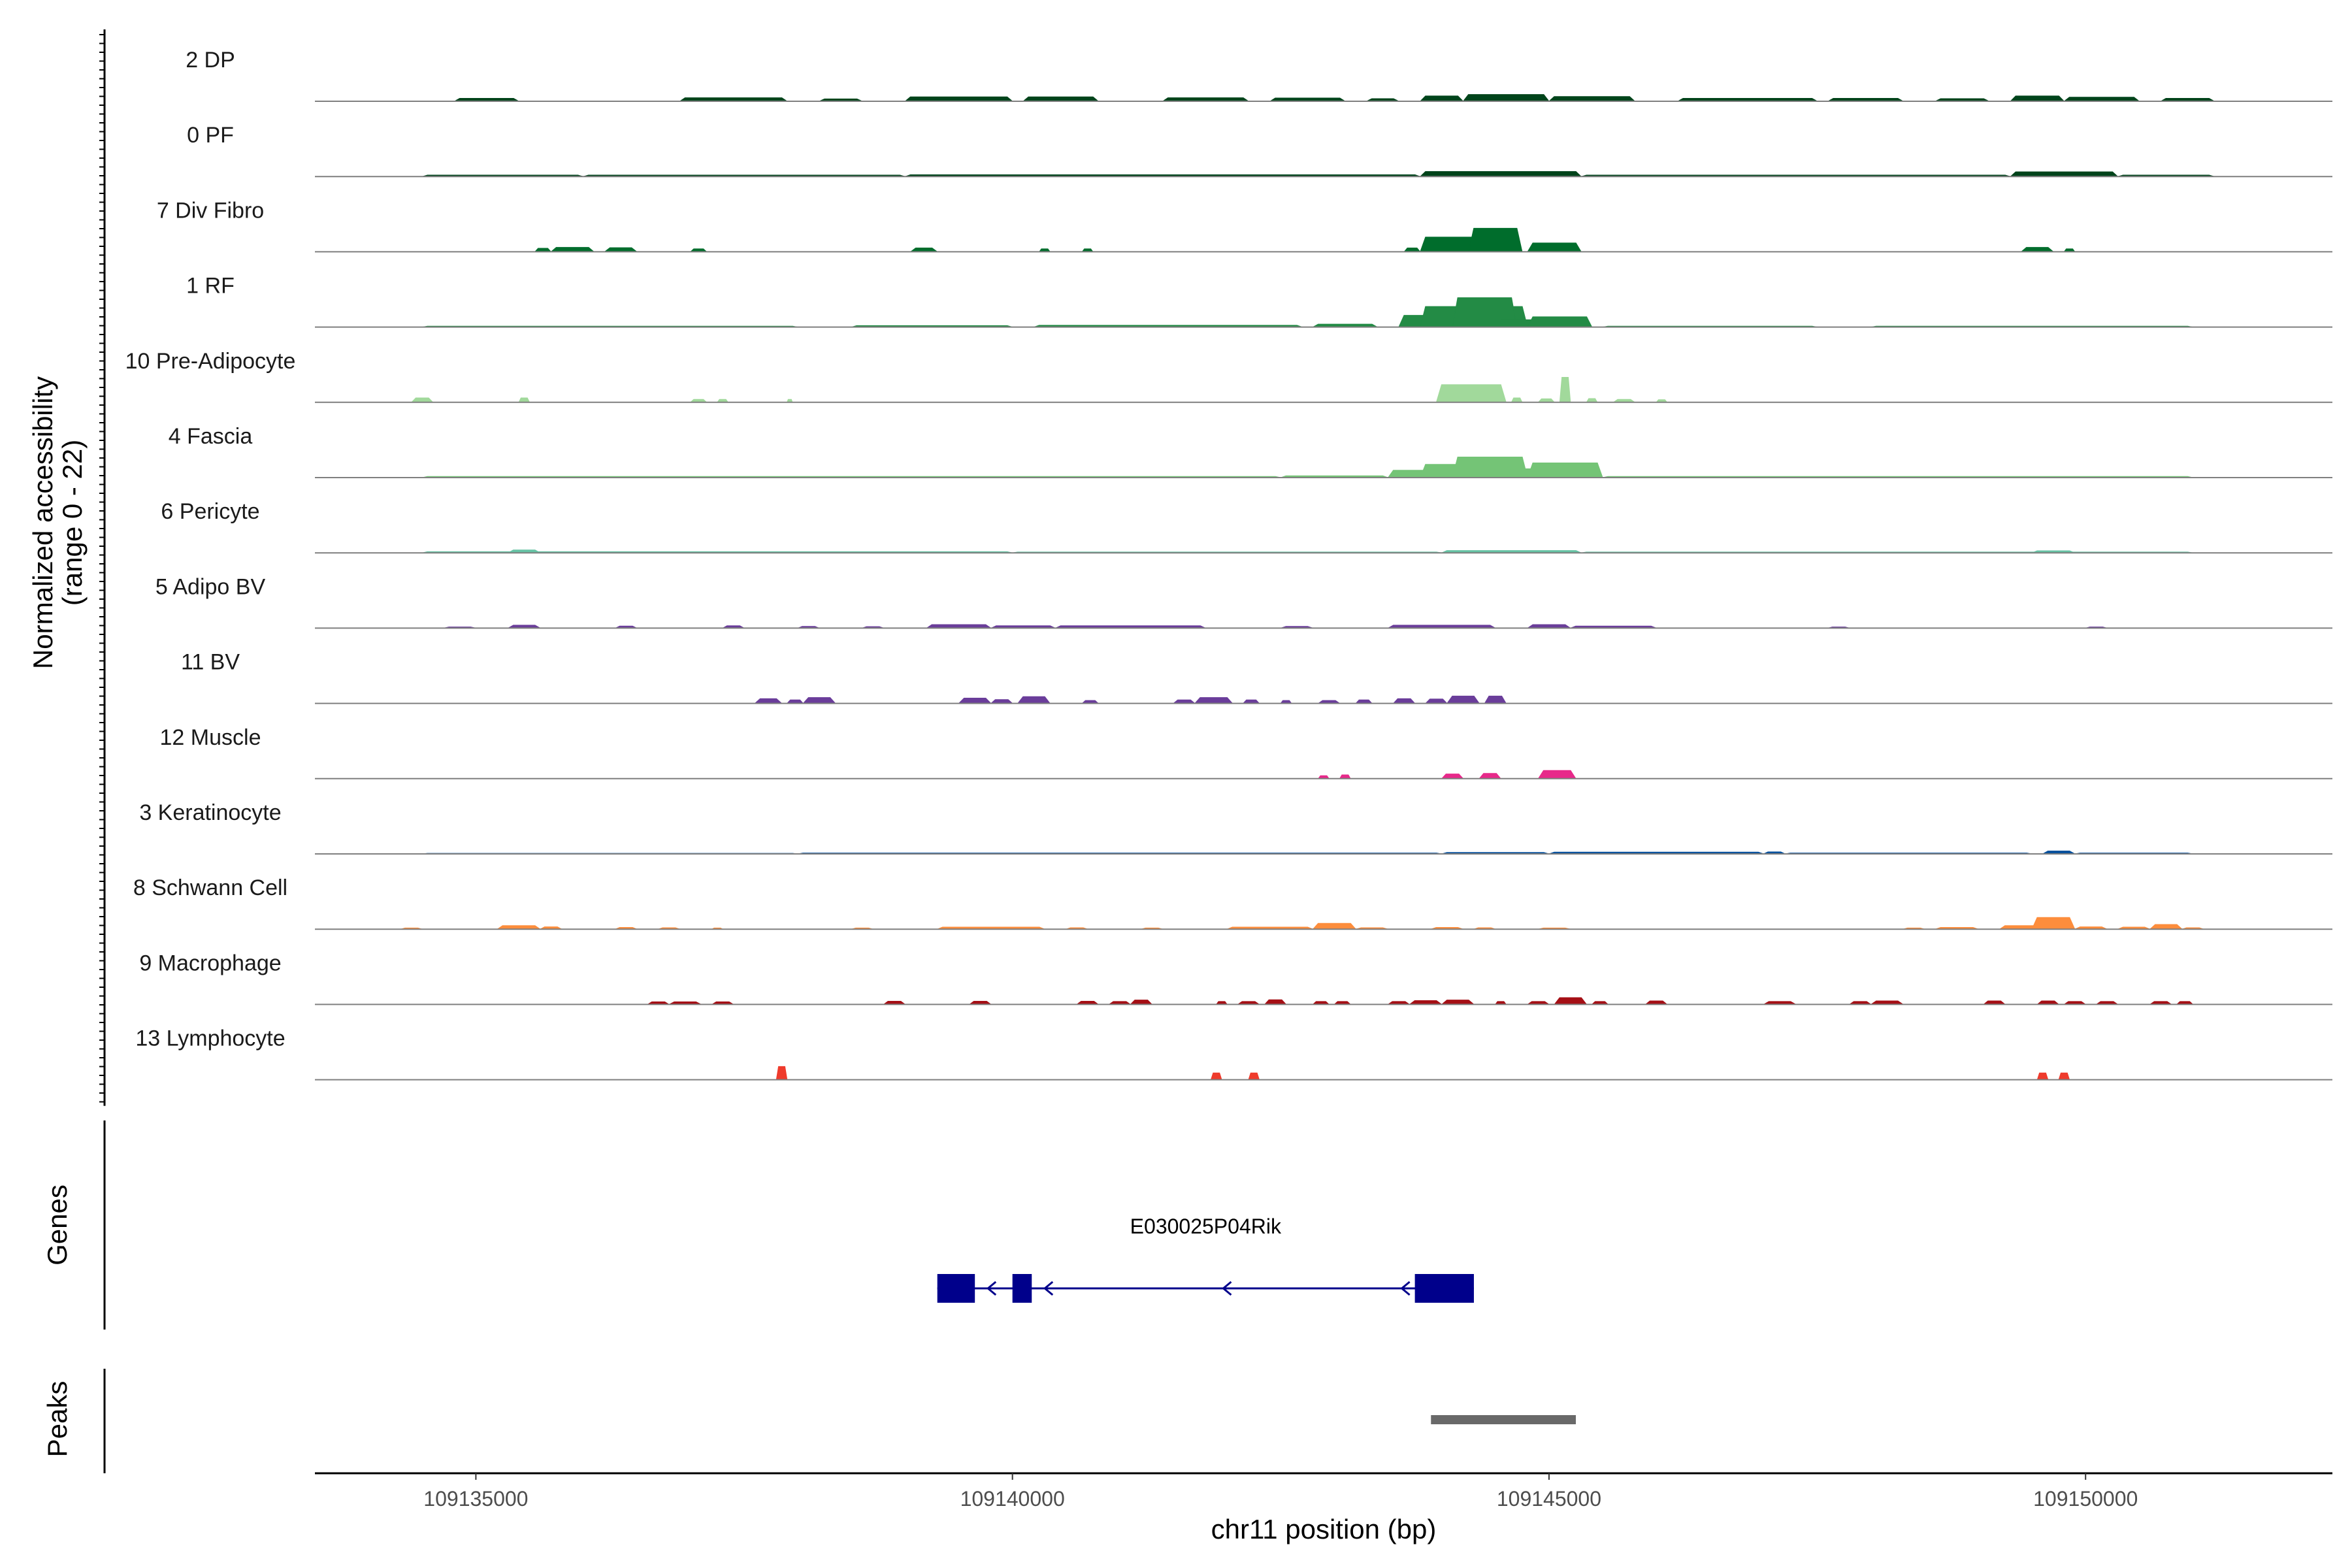 The width and height of the screenshot is (2352, 1568). I want to click on peaks-track-title: Peaks, so click(57, 1419).